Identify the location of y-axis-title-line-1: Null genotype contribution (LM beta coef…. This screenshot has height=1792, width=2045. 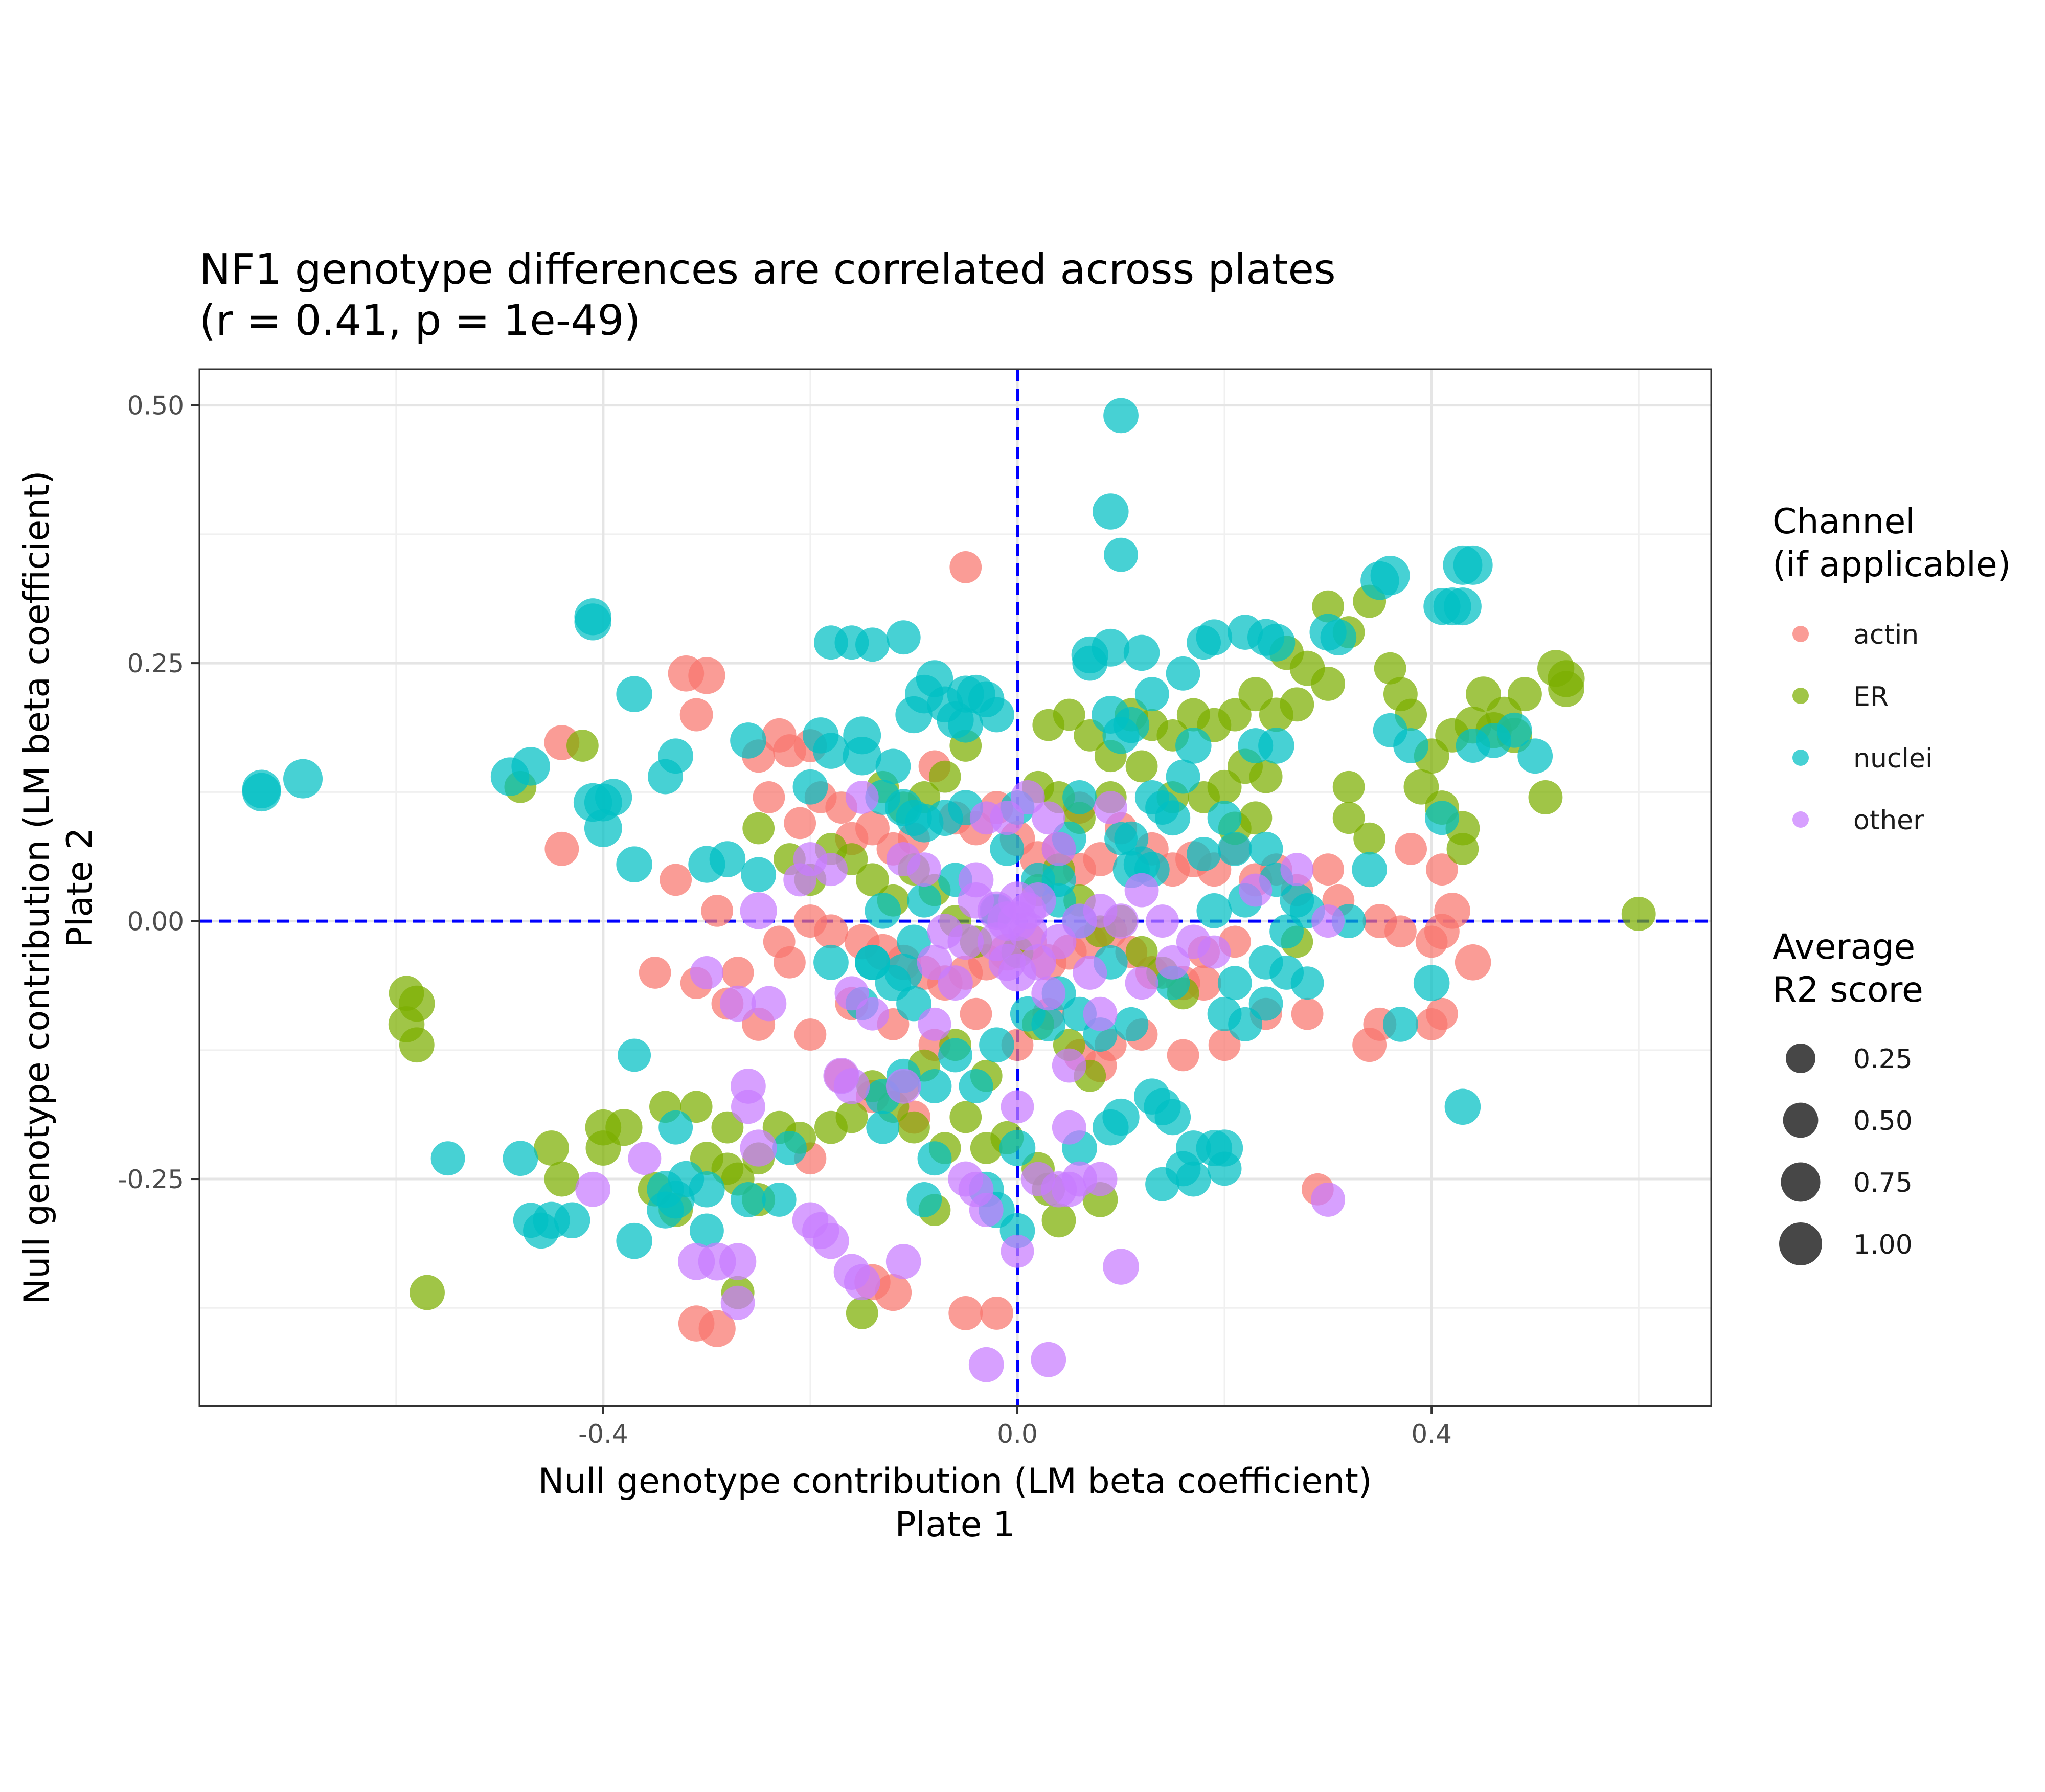
(37, 888).